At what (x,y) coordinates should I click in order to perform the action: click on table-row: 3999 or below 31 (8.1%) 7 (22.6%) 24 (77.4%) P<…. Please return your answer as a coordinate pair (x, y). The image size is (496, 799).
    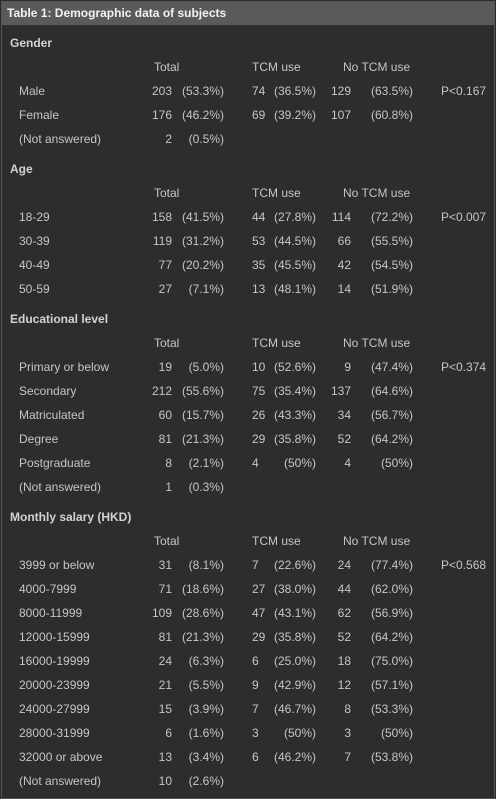
    Looking at the image, I should click on (248, 565).